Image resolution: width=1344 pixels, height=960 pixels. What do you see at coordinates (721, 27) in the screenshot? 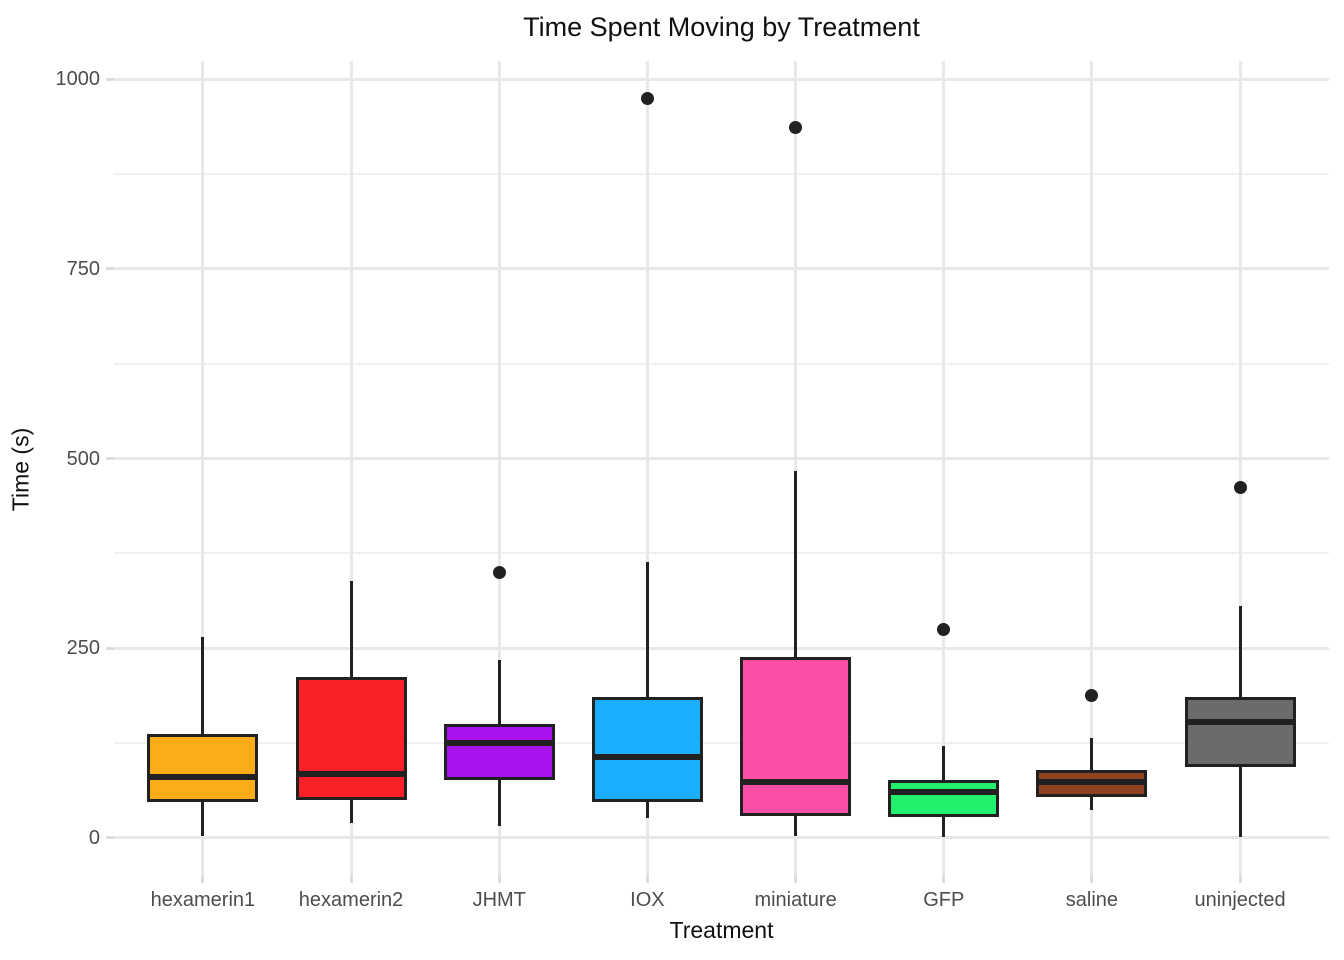
I see `plot-title: Time Spent Moving by Treatment` at bounding box center [721, 27].